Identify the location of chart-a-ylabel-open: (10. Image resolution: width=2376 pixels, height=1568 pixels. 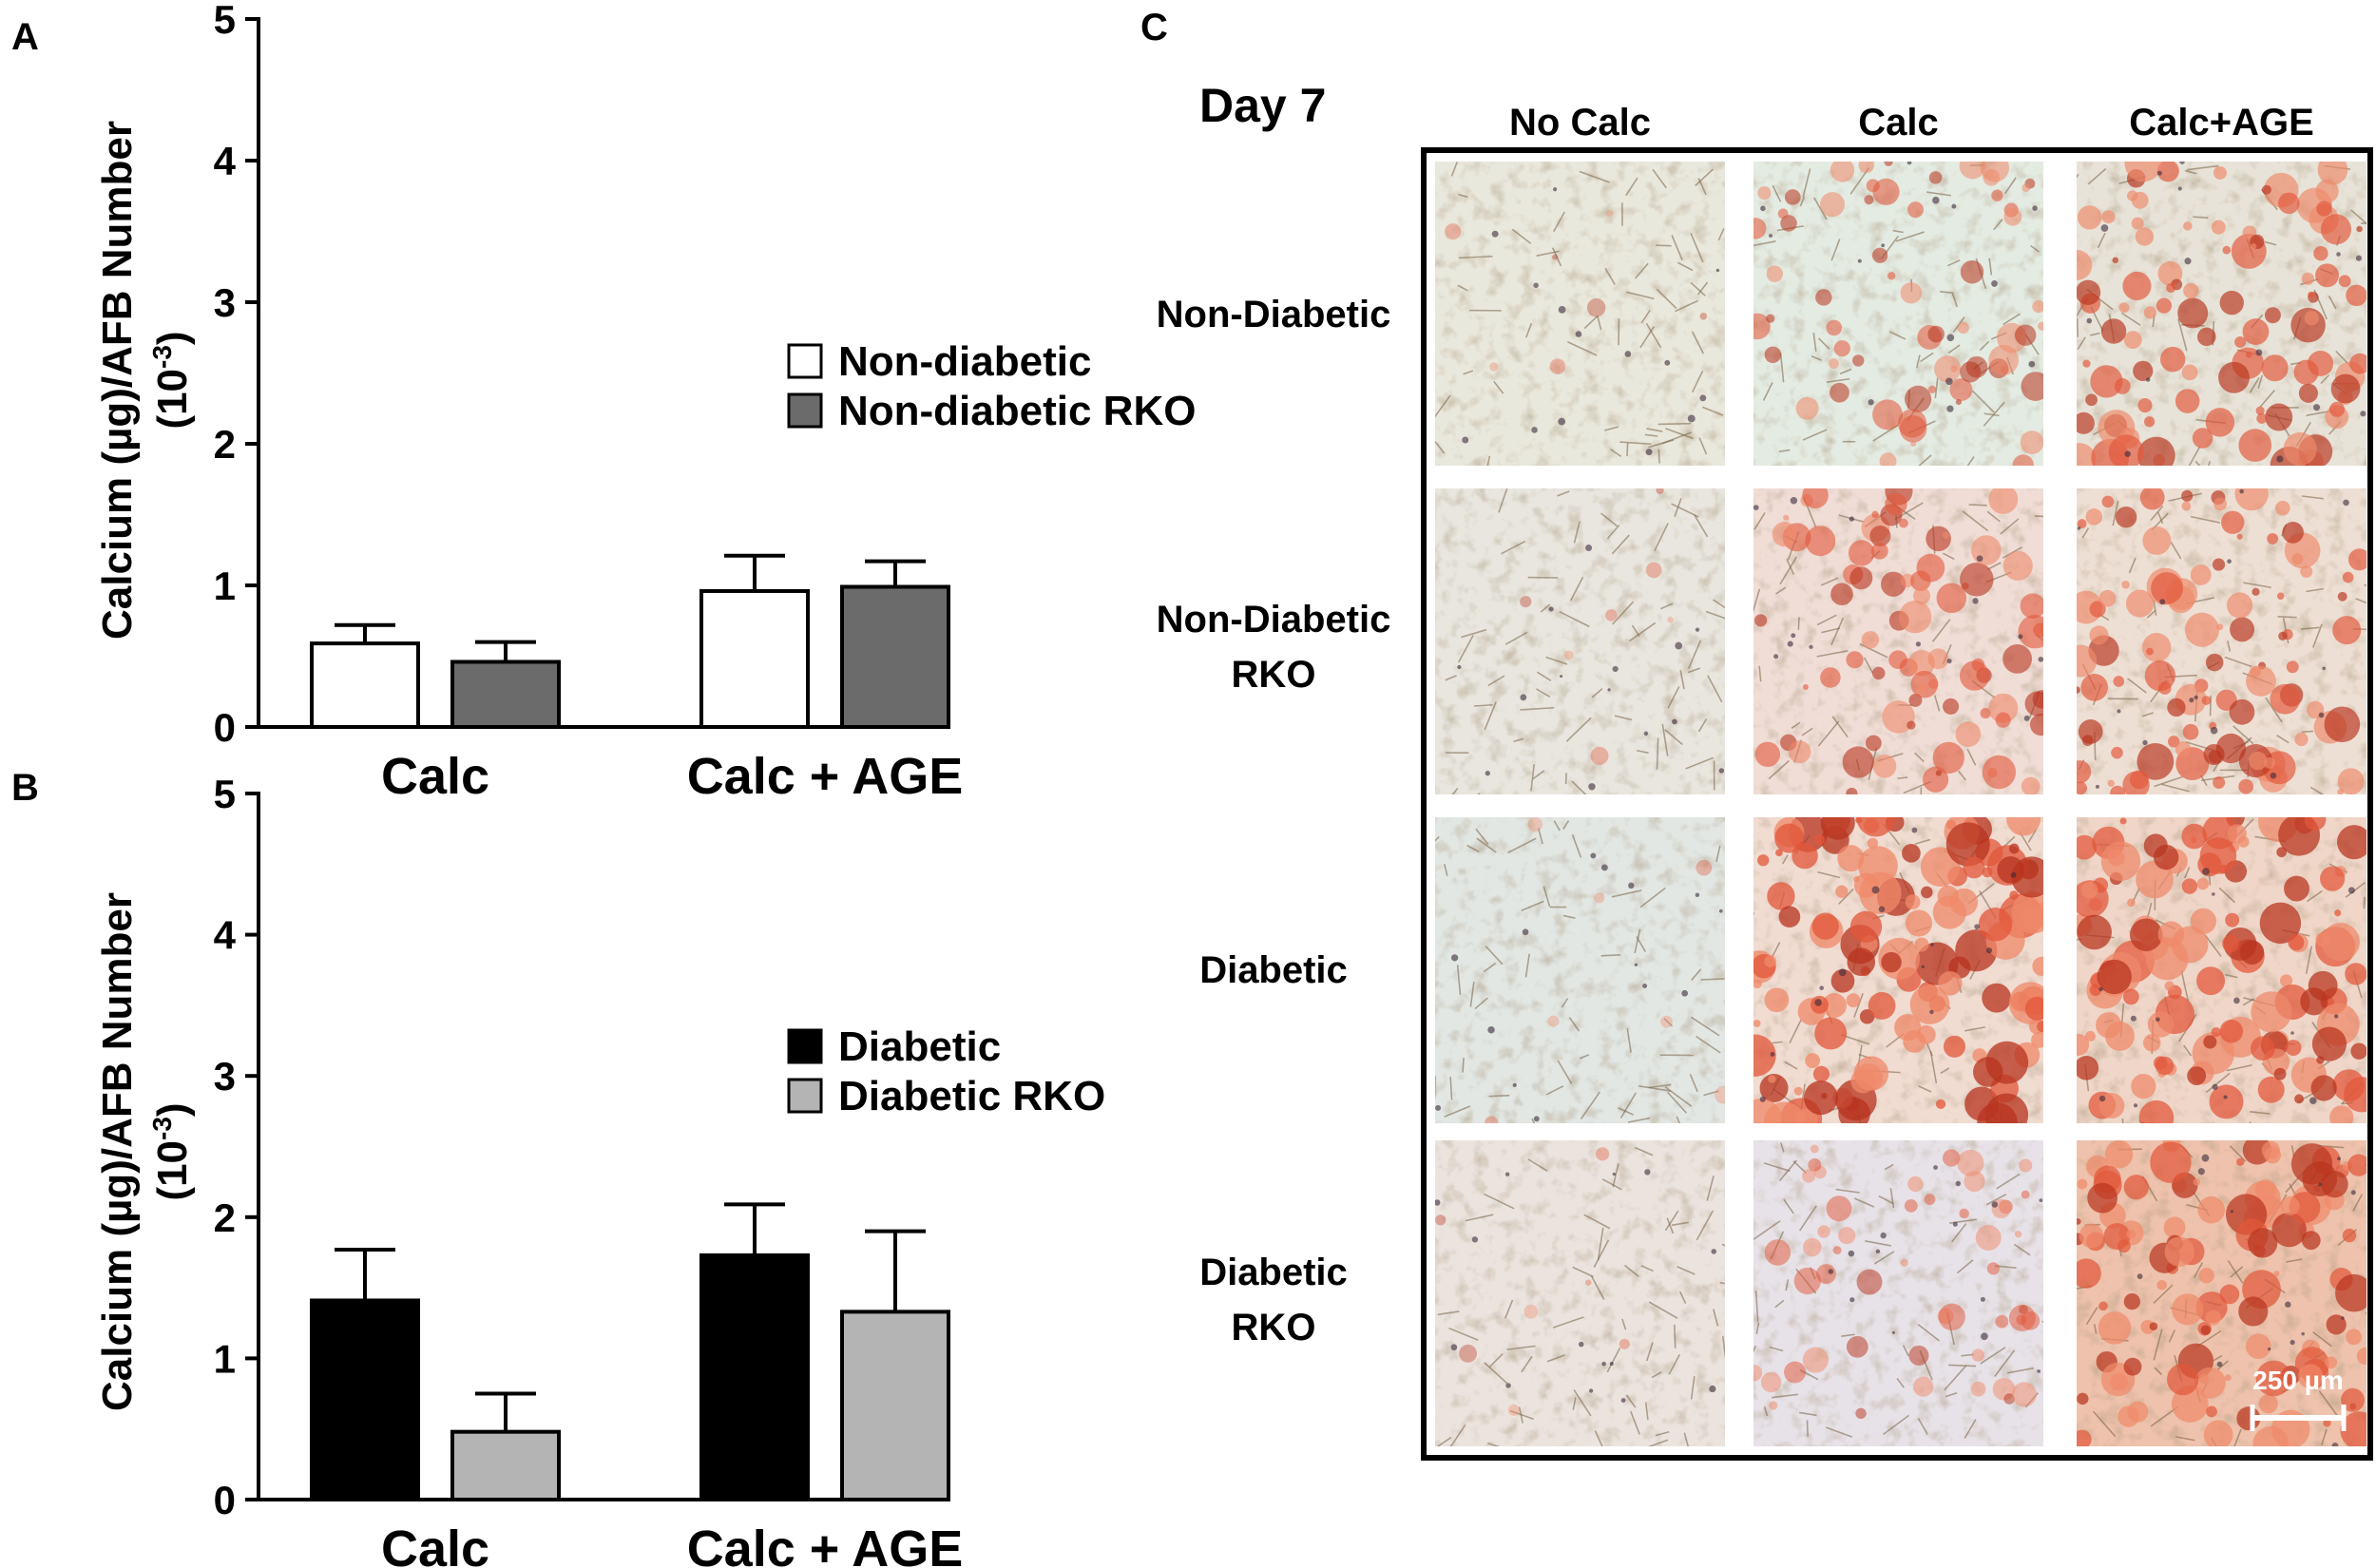
(172, 399).